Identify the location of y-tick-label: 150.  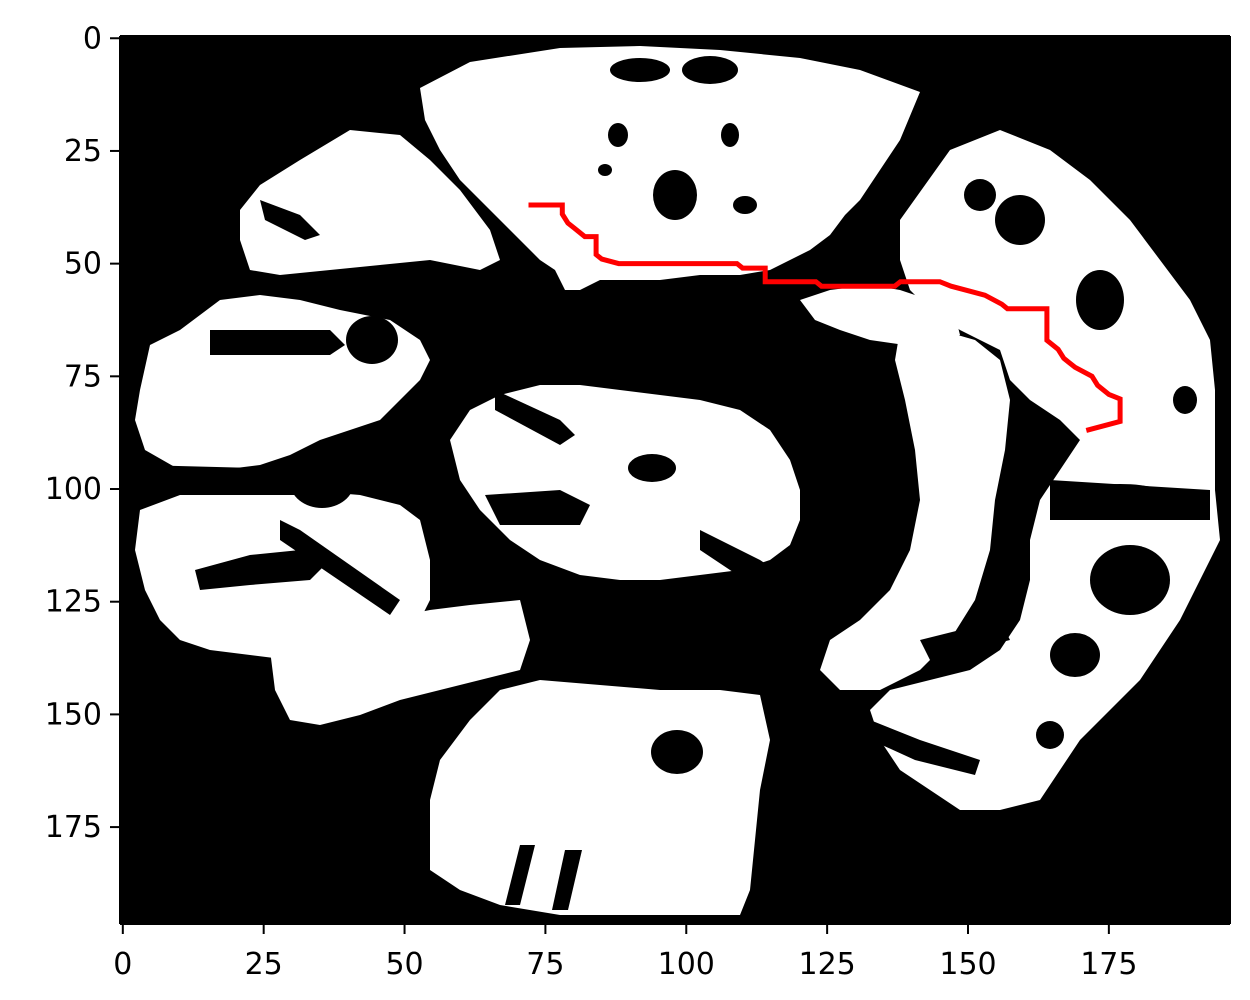
(73, 714).